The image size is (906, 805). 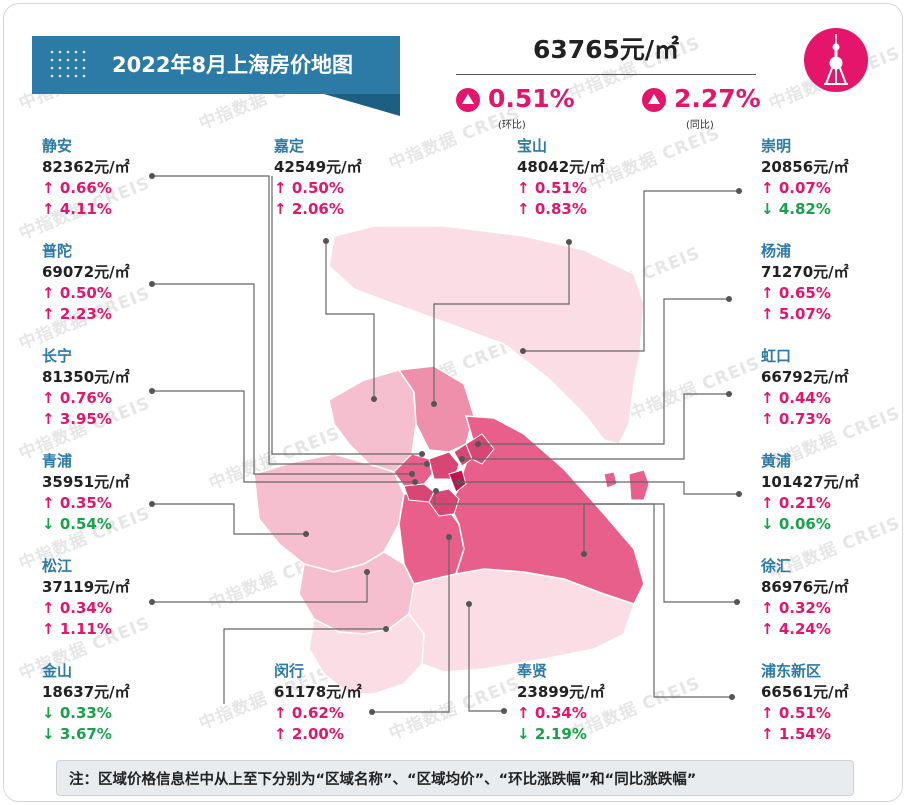 What do you see at coordinates (700, 125) in the screenshot?
I see `yoy-change-label: (同比)` at bounding box center [700, 125].